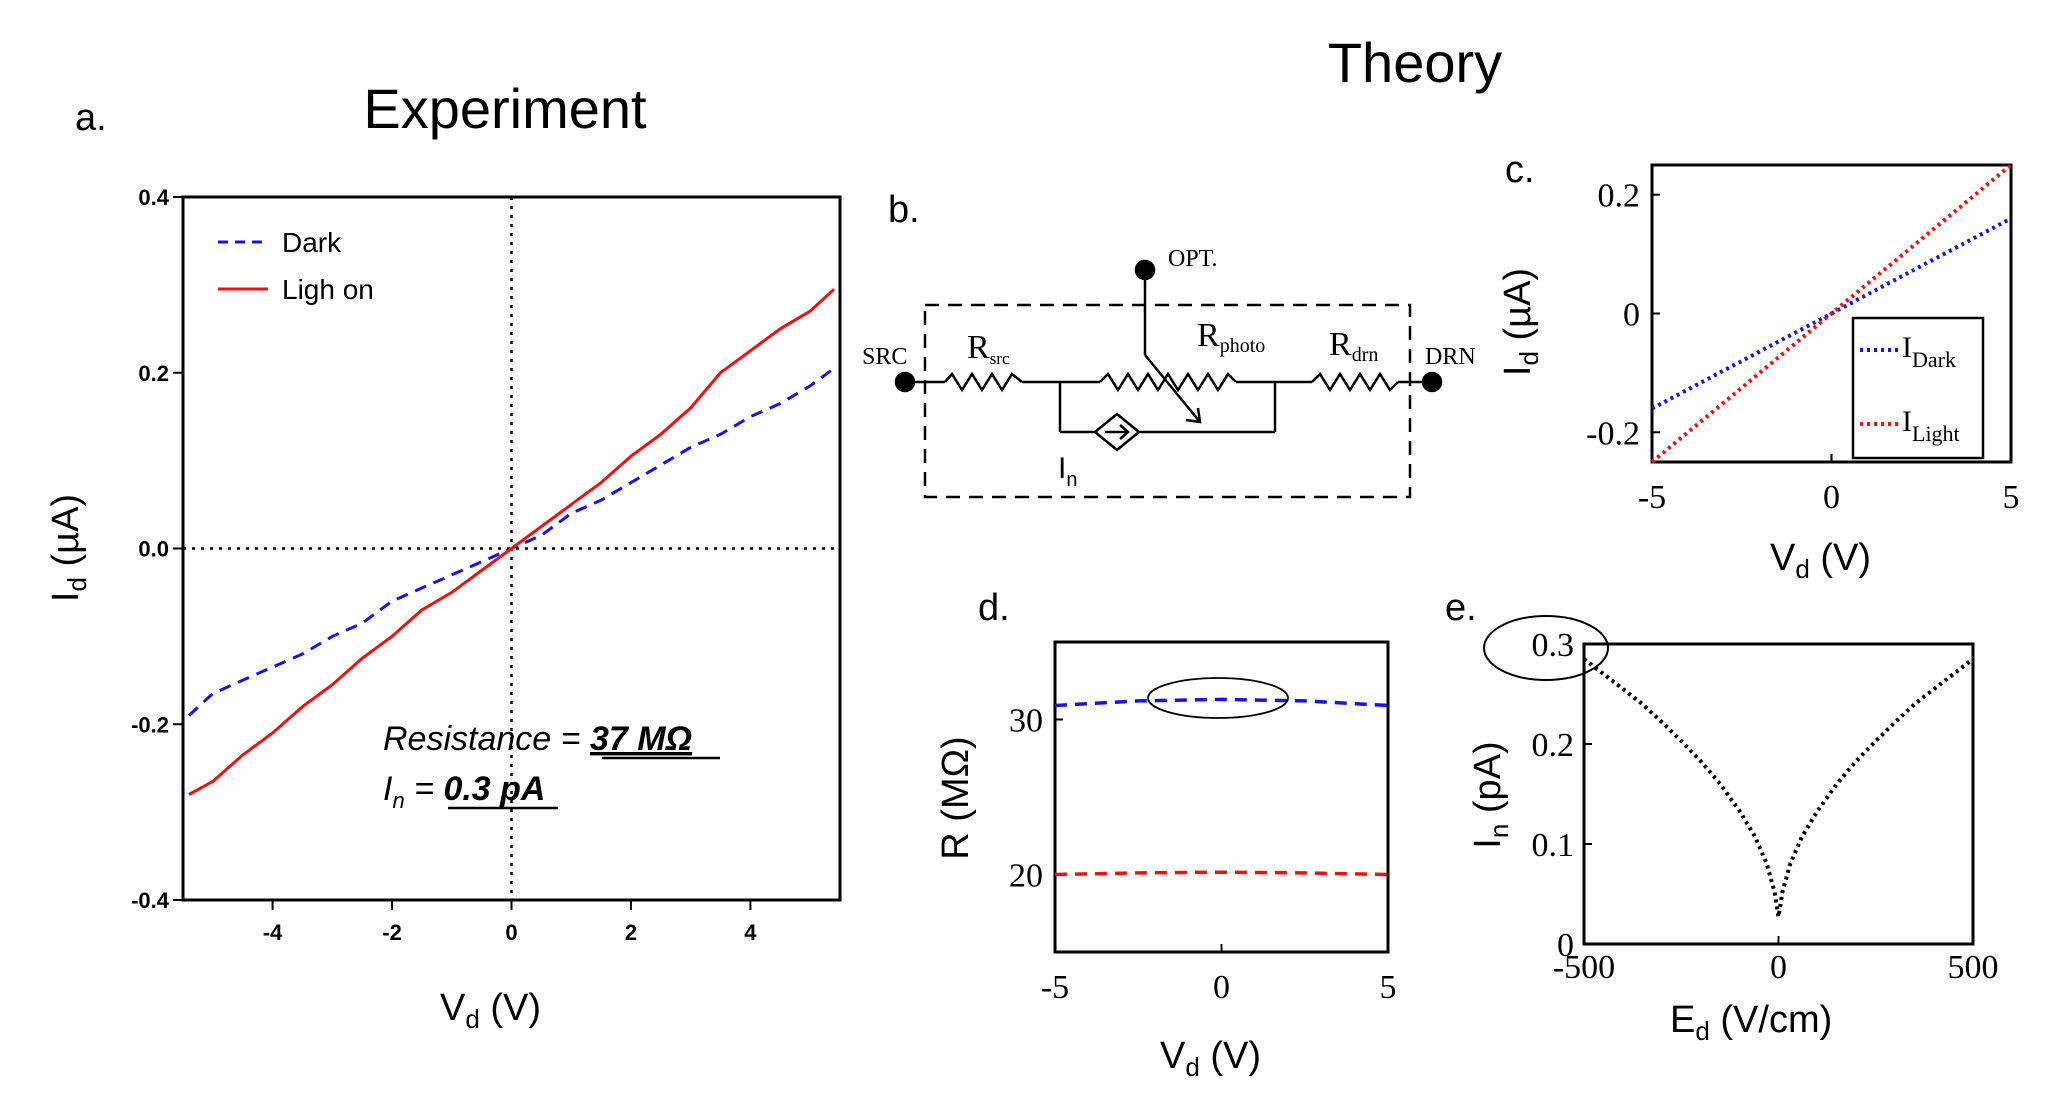  Describe the element at coordinates (1210, 1058) in the screenshot. I see `axis-title-d-x: Vd (V)` at that location.